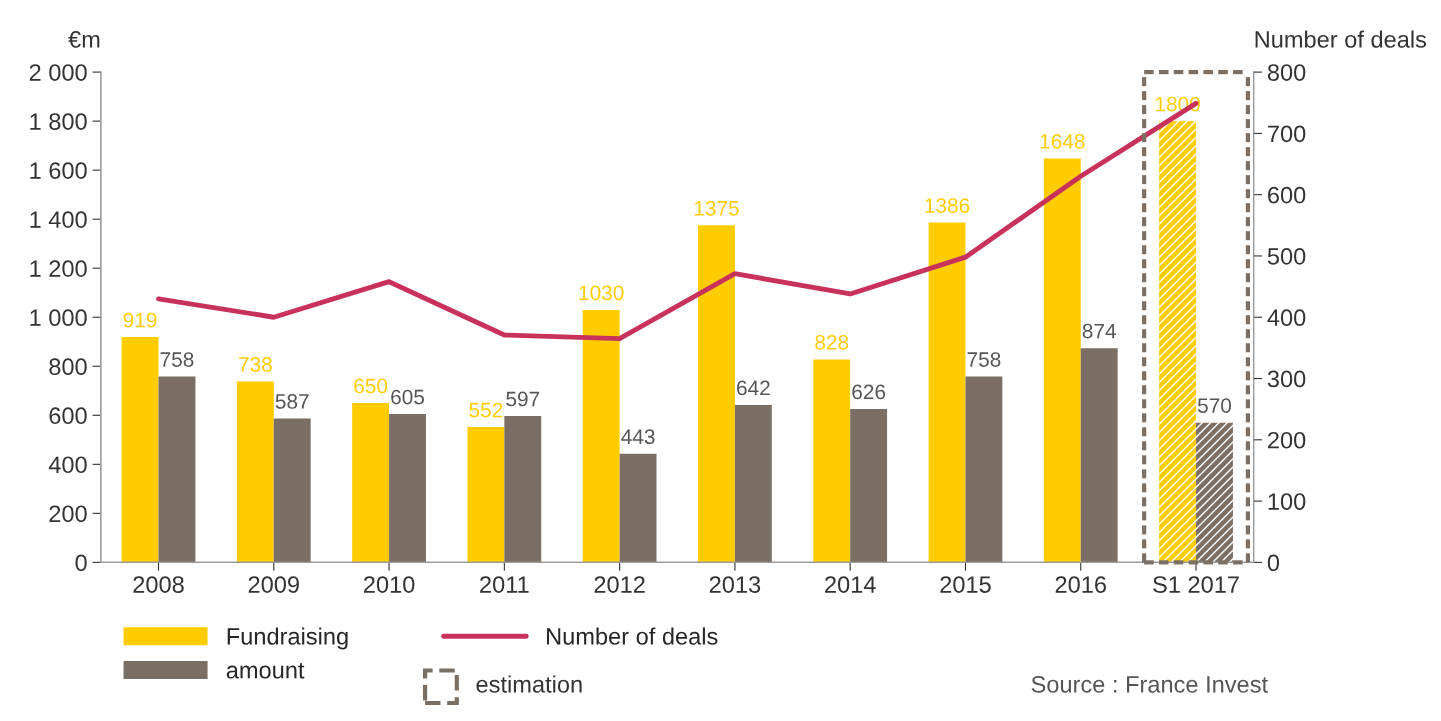  Describe the element at coordinates (1062, 141) in the screenshot. I see `data-label: 1648` at that location.